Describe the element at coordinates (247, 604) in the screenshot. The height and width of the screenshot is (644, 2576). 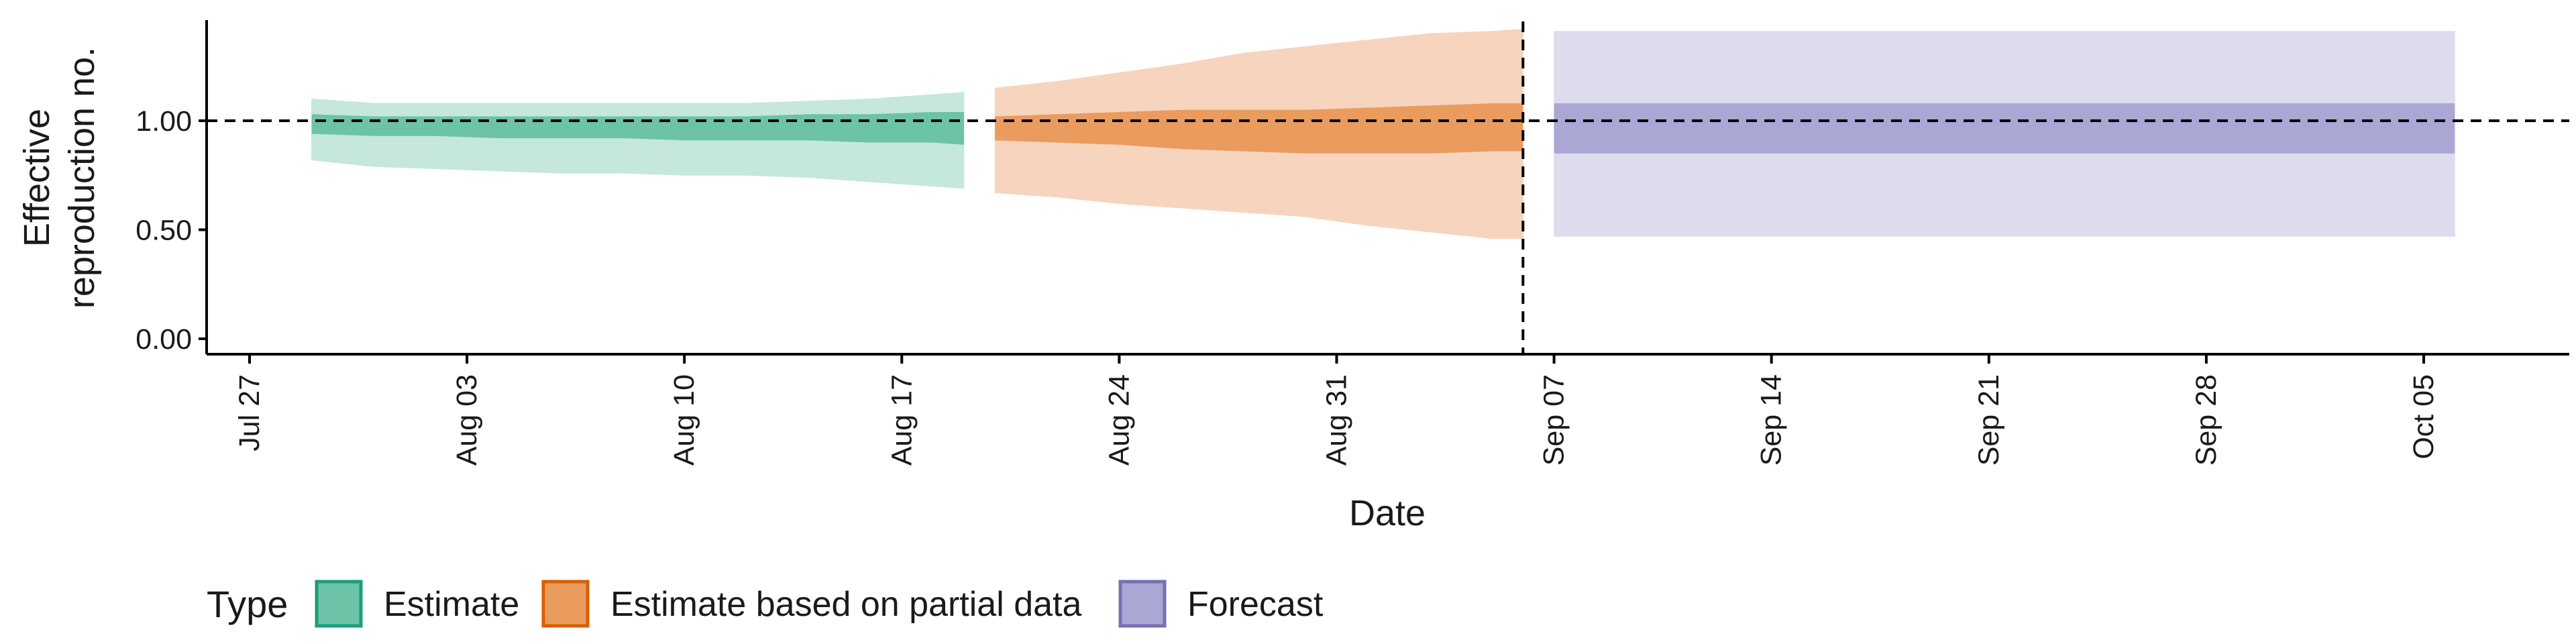
I see `legend-title: Type` at that location.